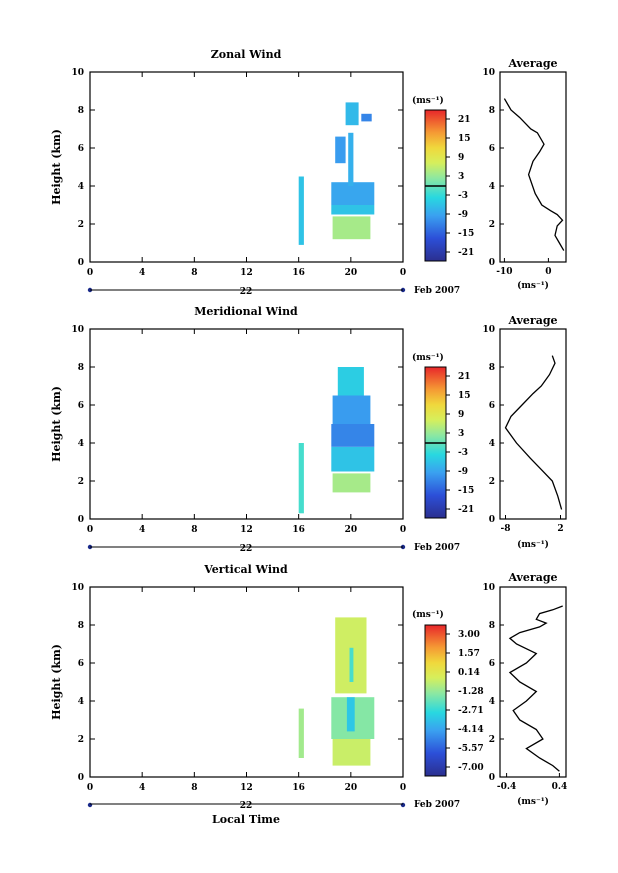 This screenshot has width=618, height=873. What do you see at coordinates (81, 778) in the screenshot?
I see `y-tick-label: 0` at bounding box center [81, 778].